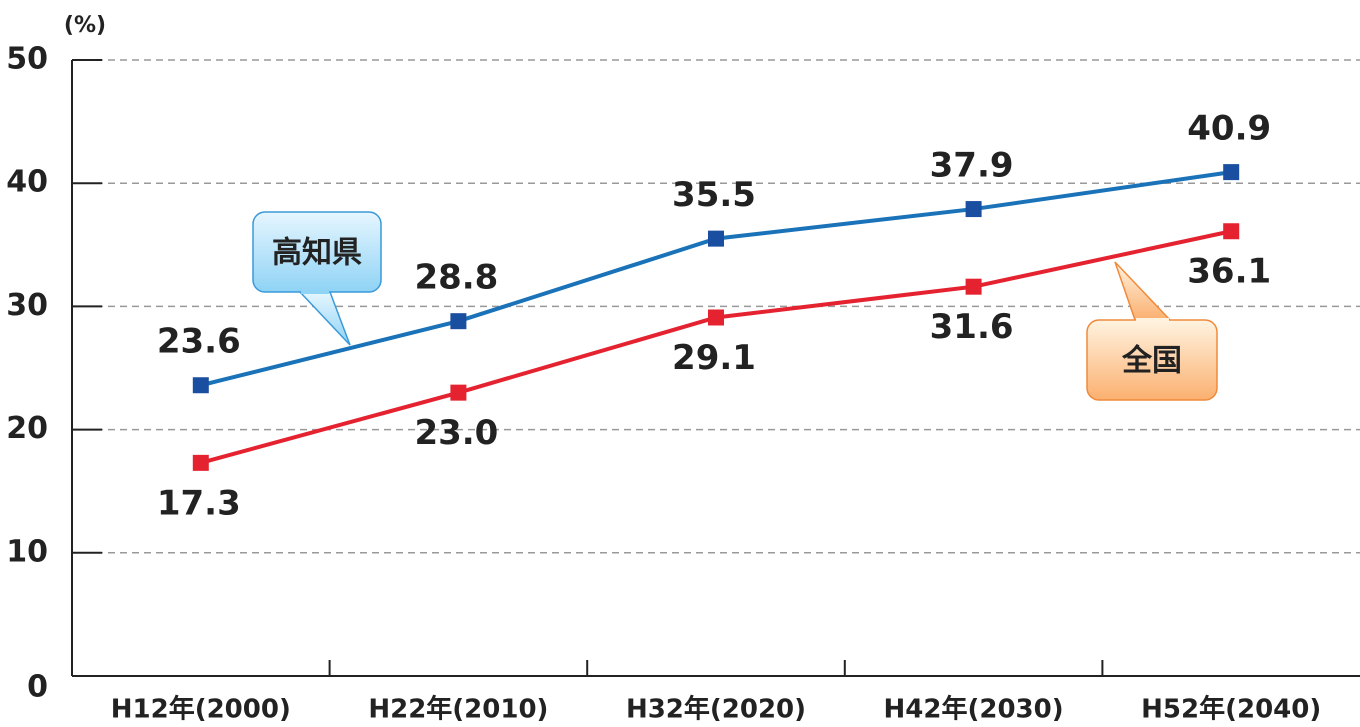 The width and height of the screenshot is (1360, 727). I want to click on y-tick-label: 40, so click(27, 182).